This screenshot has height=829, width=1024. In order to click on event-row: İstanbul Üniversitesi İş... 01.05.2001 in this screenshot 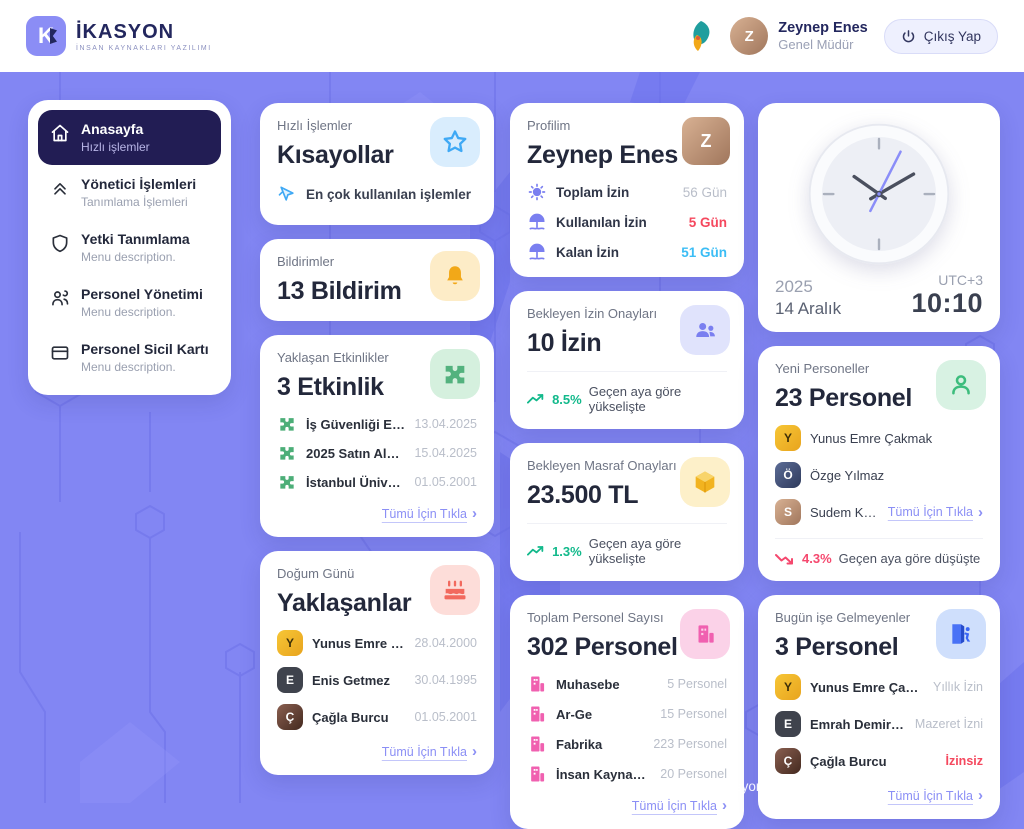, I will do `click(377, 482)`.